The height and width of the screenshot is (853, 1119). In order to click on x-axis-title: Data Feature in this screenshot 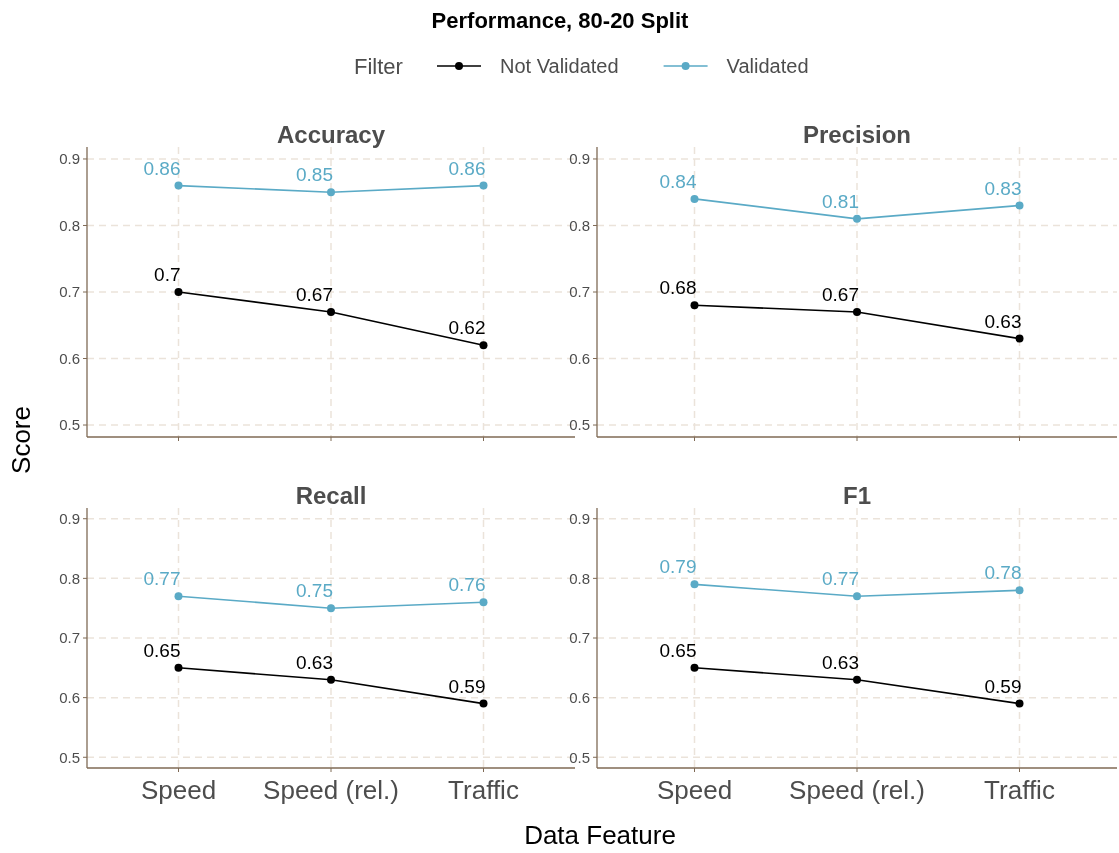, I will do `click(600, 835)`.